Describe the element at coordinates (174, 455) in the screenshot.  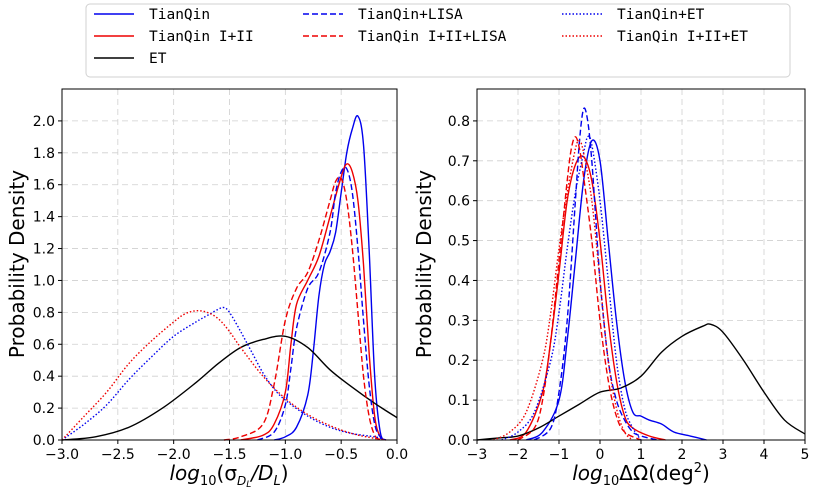
I see `x-tick-label: −2.0` at that location.